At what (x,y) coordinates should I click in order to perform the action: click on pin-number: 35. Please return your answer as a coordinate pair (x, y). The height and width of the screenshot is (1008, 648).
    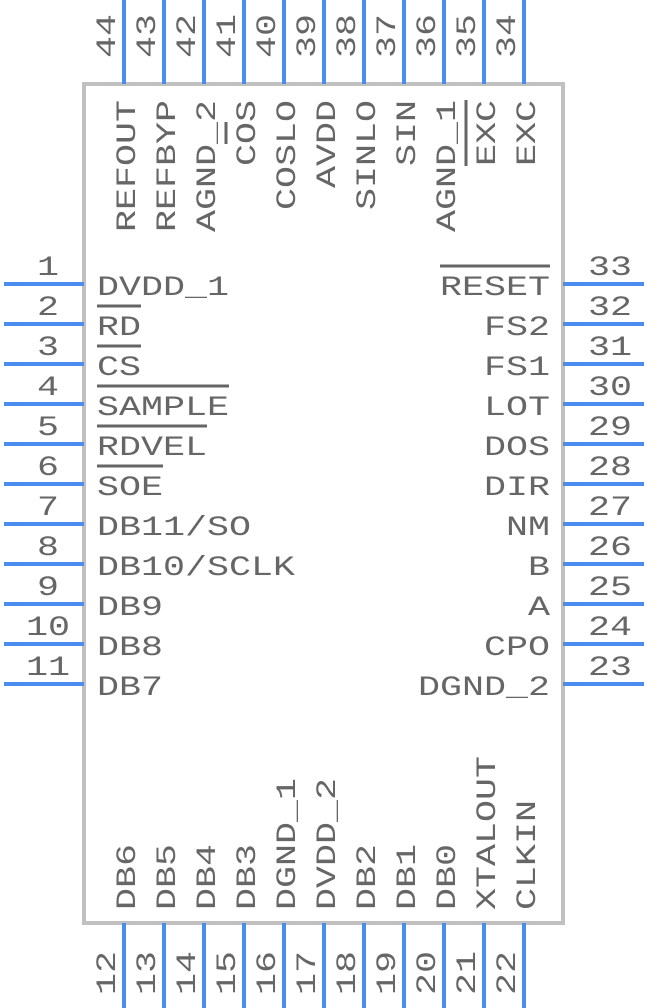
    Looking at the image, I should click on (468, 36).